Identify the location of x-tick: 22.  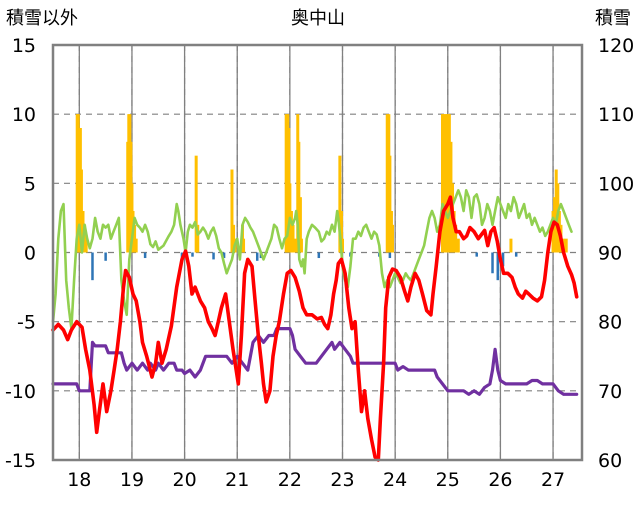
(290, 480).